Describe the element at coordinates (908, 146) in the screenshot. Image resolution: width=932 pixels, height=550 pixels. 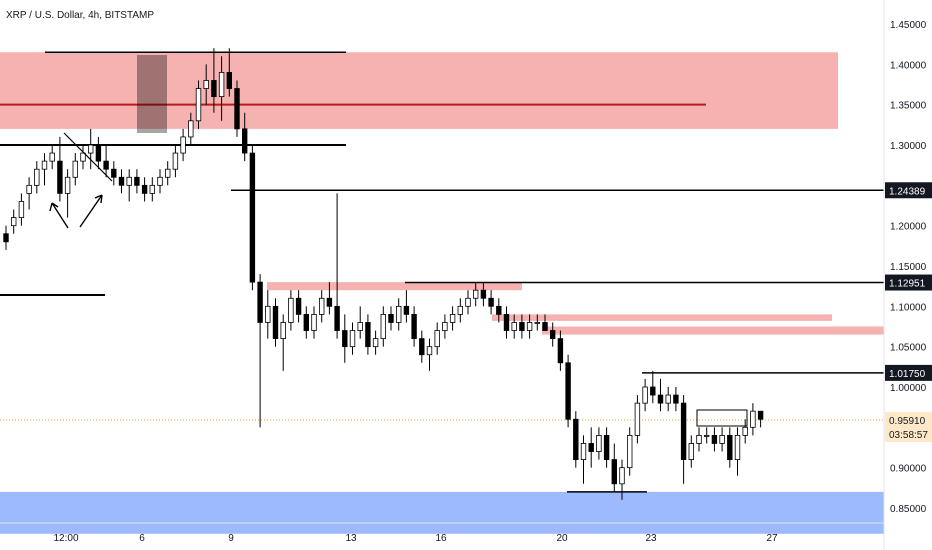
I see `y-tick-label: 1.30000` at that location.